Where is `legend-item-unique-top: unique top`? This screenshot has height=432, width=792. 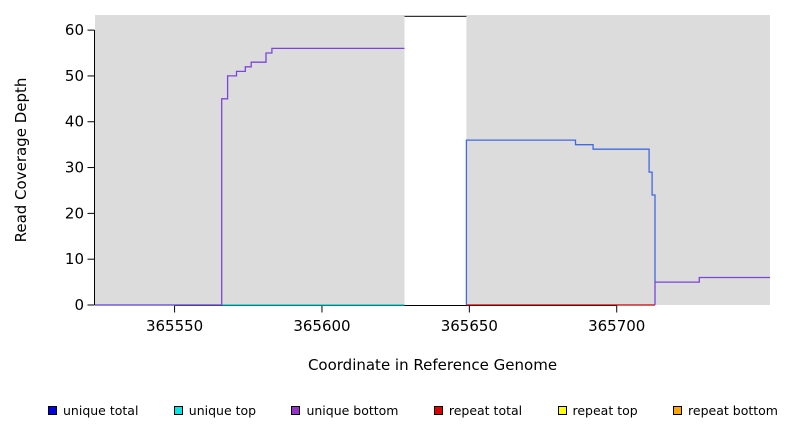 legend-item-unique-top: unique top is located at coordinates (215, 410).